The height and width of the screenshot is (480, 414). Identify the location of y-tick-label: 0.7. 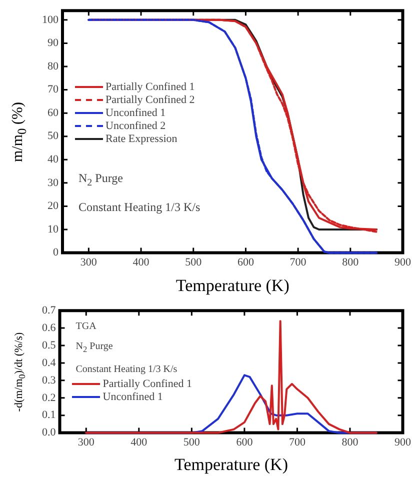
(49, 310).